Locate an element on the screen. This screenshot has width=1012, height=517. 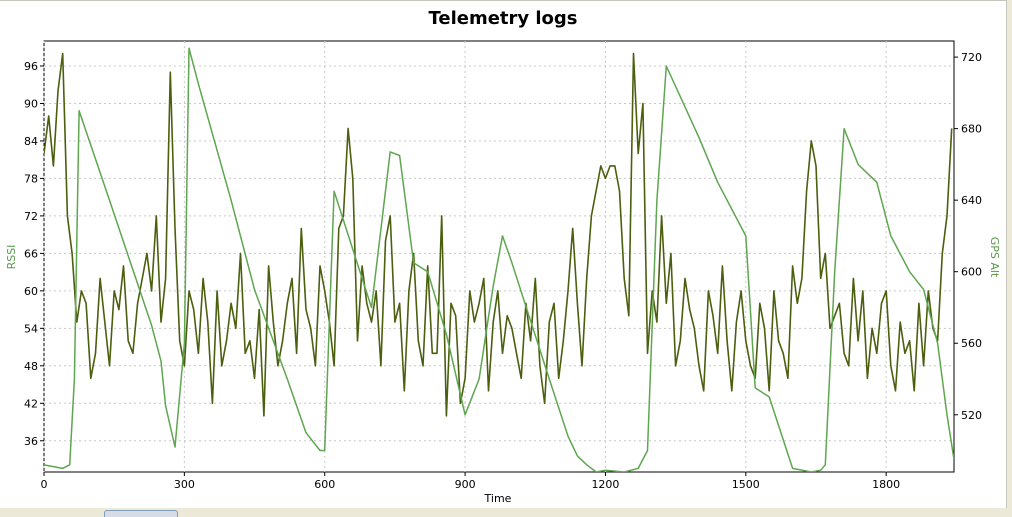
y-left-tick-label: 42 is located at coordinates (31, 403).